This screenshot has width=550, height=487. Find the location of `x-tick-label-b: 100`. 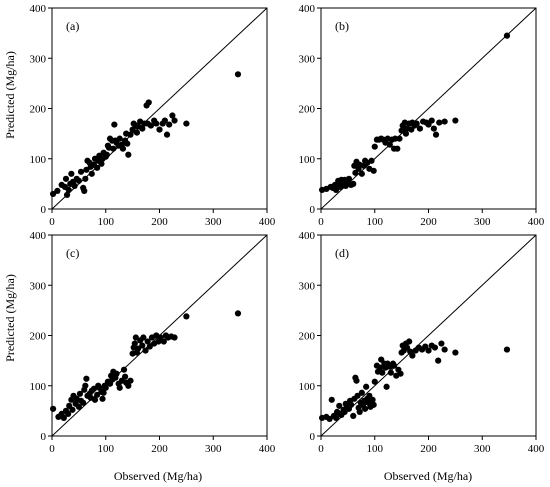

x-tick-label-b: 100 is located at coordinates (375, 222).